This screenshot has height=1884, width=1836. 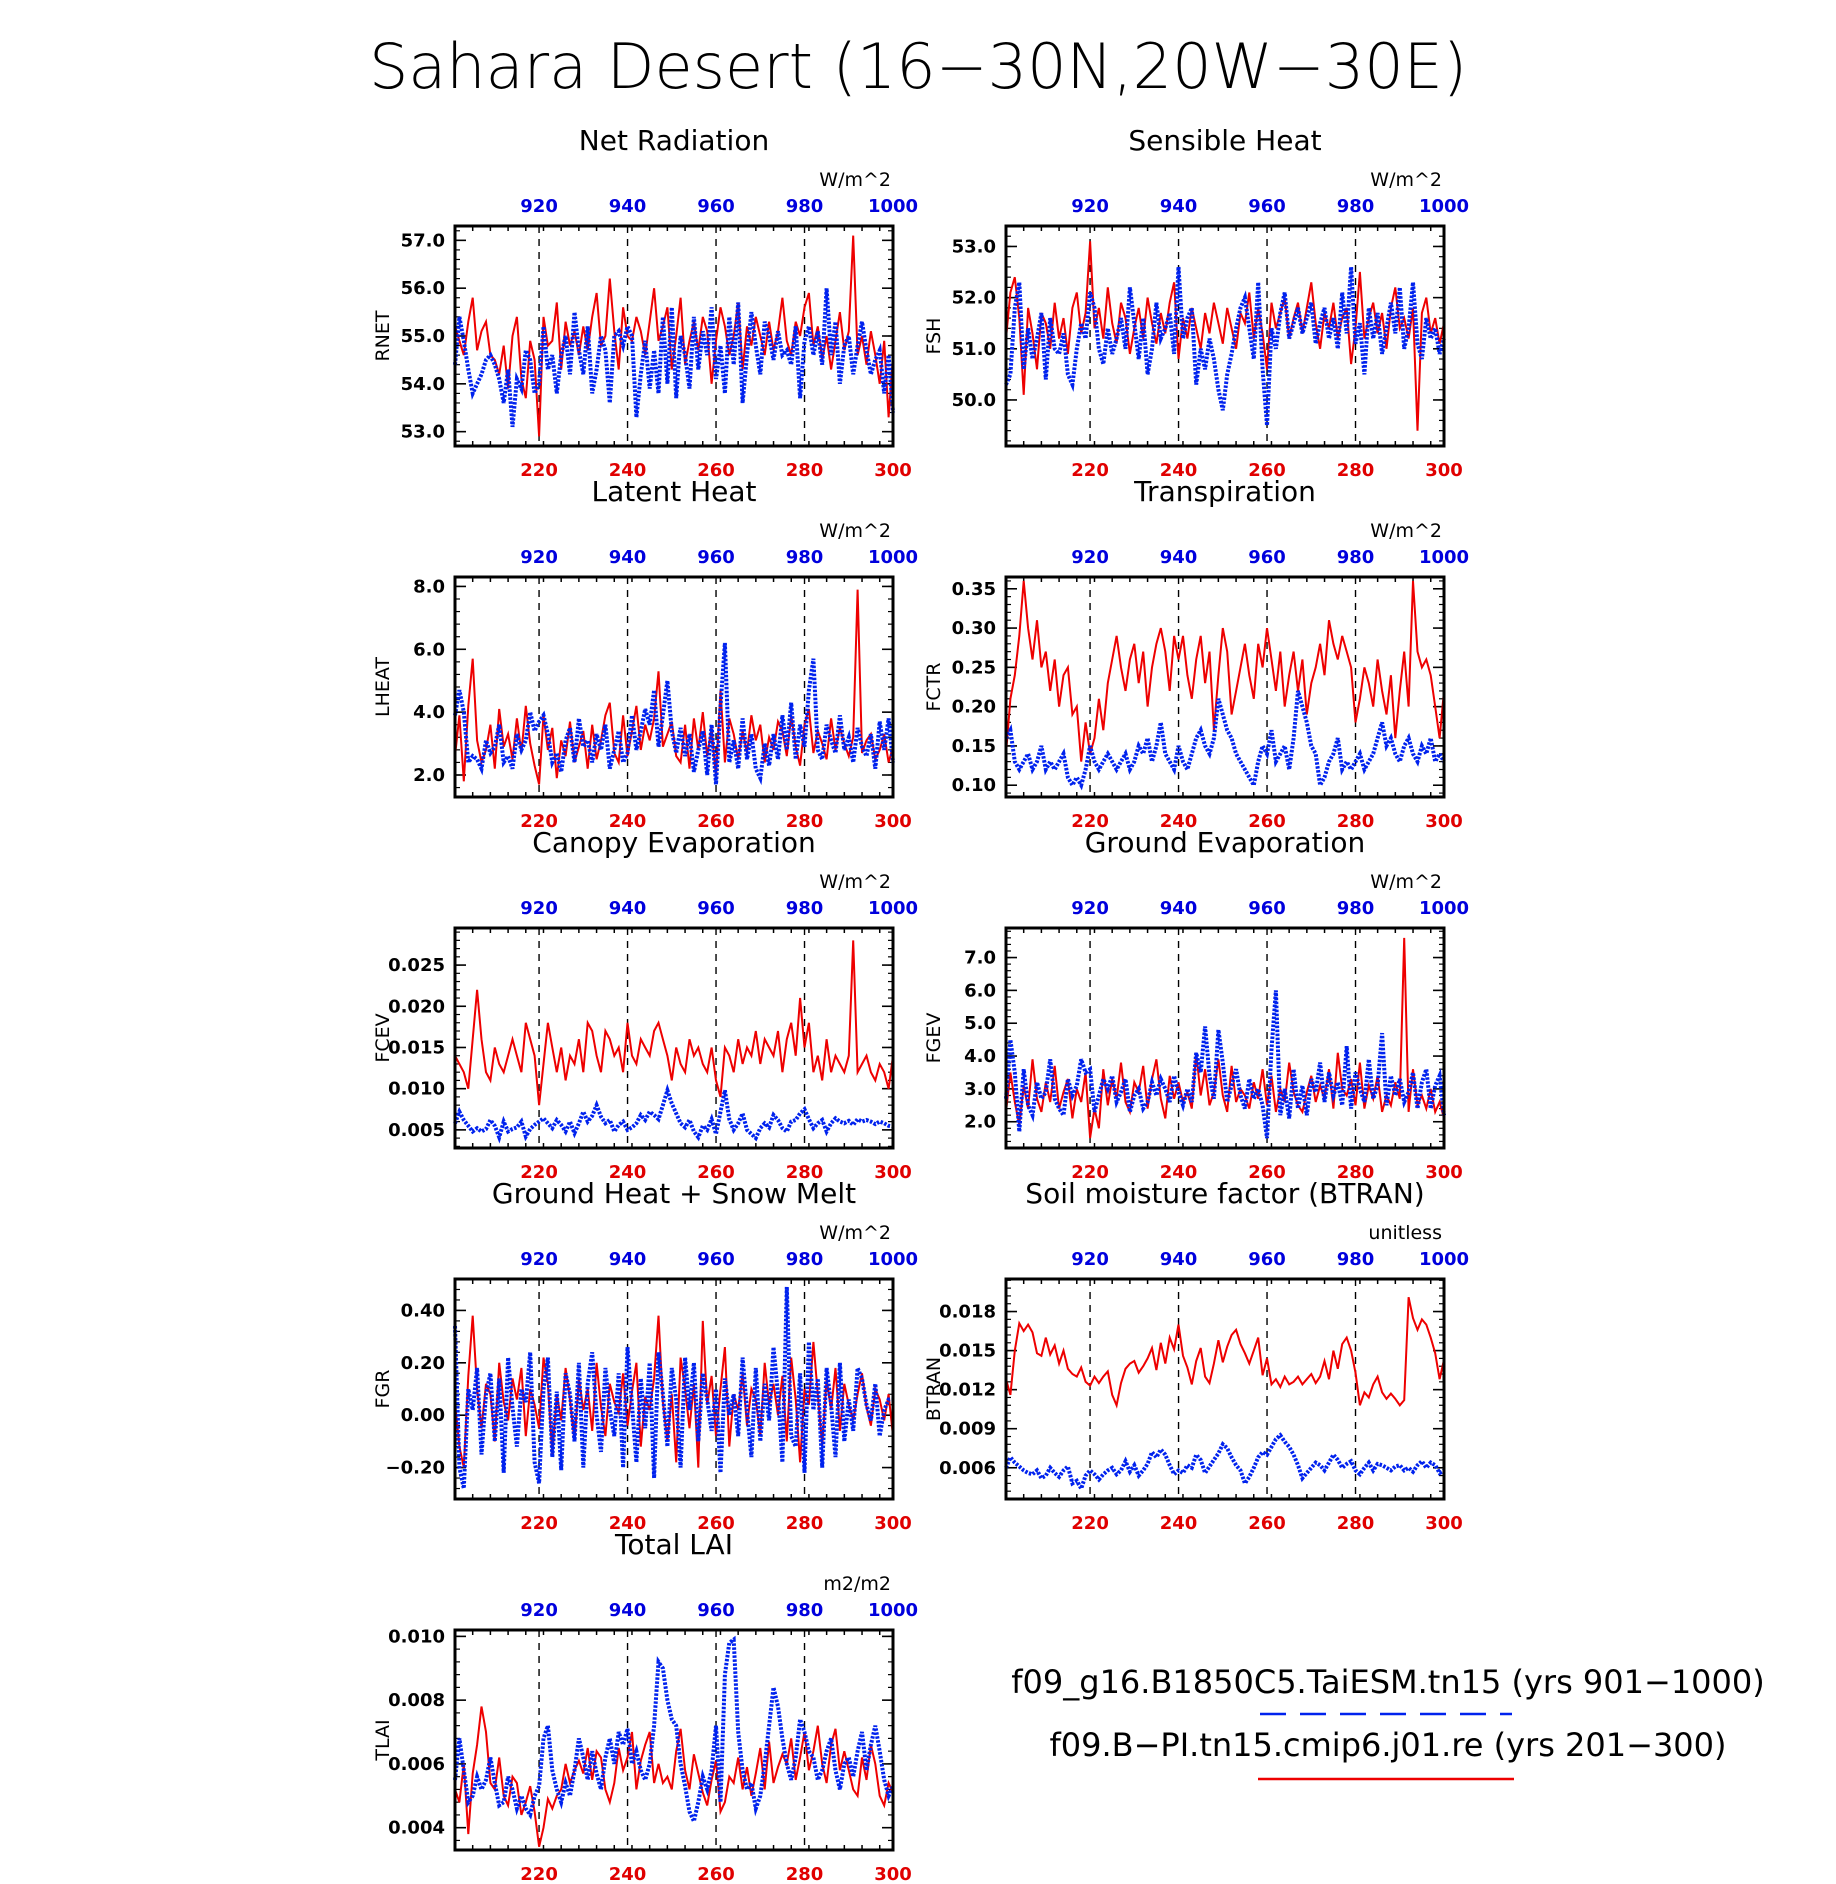 I want to click on y-tick-label: 3.0, so click(x=980, y=1089).